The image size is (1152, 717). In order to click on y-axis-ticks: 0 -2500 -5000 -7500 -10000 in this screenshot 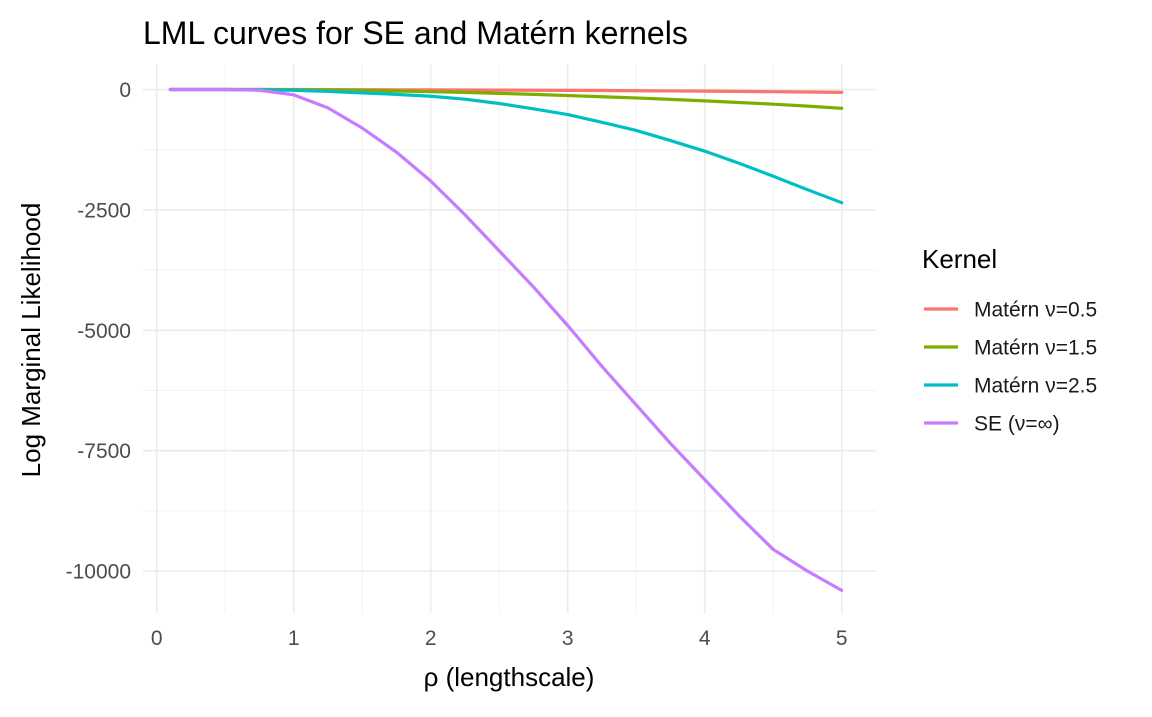, I will do `click(98, 331)`.